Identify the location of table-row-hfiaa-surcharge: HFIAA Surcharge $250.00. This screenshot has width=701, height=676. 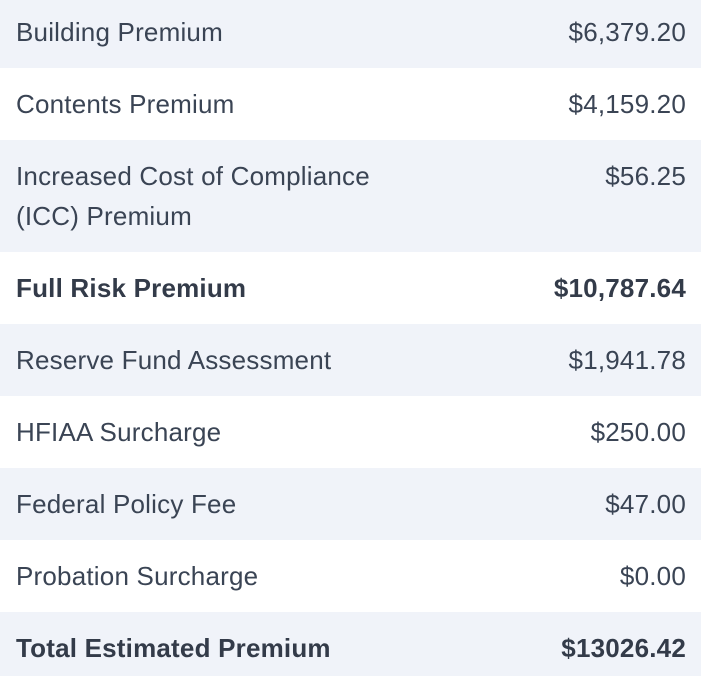
(350, 432).